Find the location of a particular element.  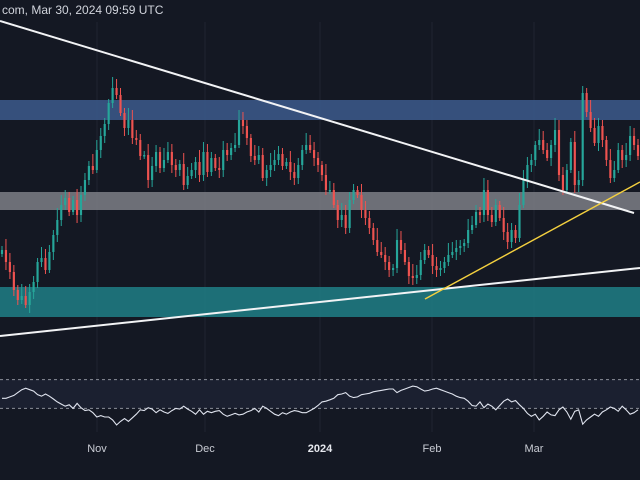

x-axis: Nov Dec 2024 Feb Mar is located at coordinates (315, 449).